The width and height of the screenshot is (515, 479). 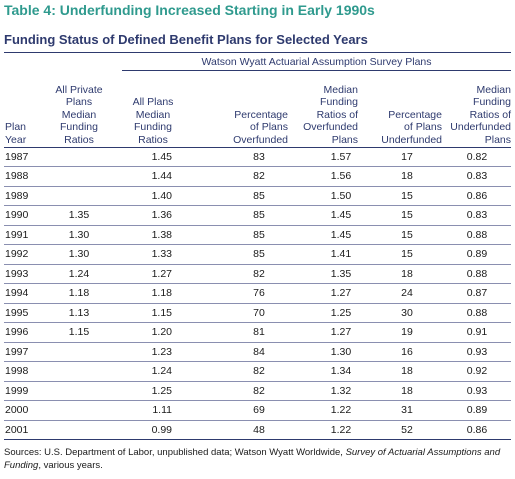 I want to click on cell-plan-year: 1994, so click(x=17, y=293).